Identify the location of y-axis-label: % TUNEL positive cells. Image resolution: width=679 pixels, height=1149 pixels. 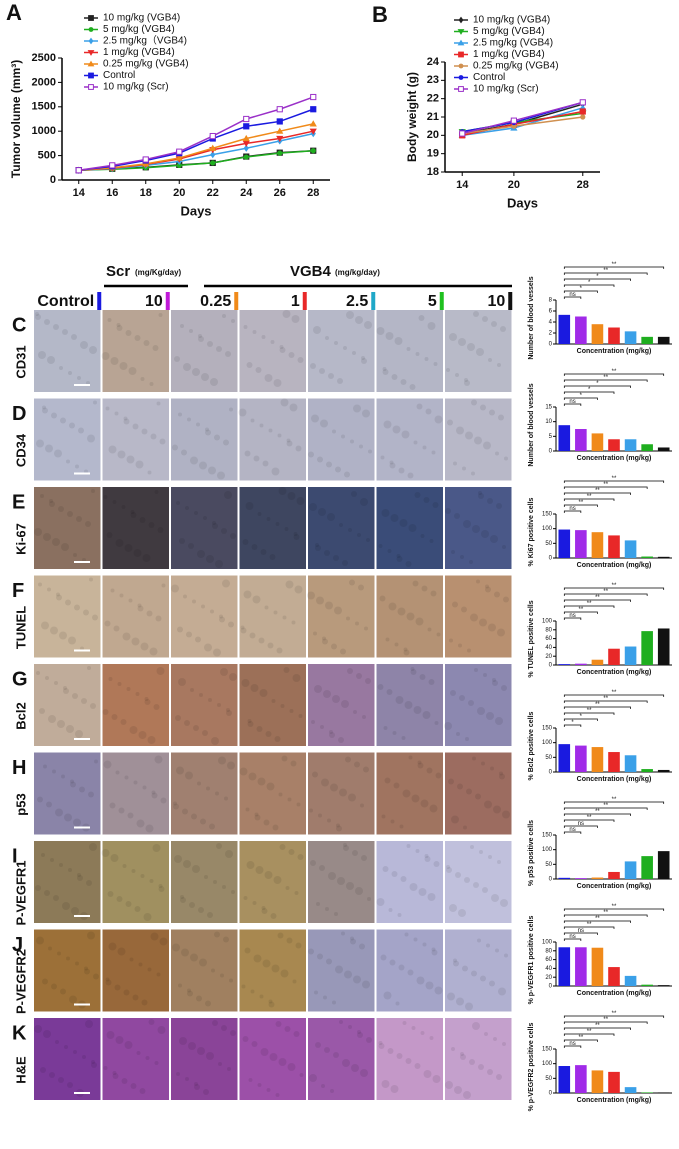
(531, 638).